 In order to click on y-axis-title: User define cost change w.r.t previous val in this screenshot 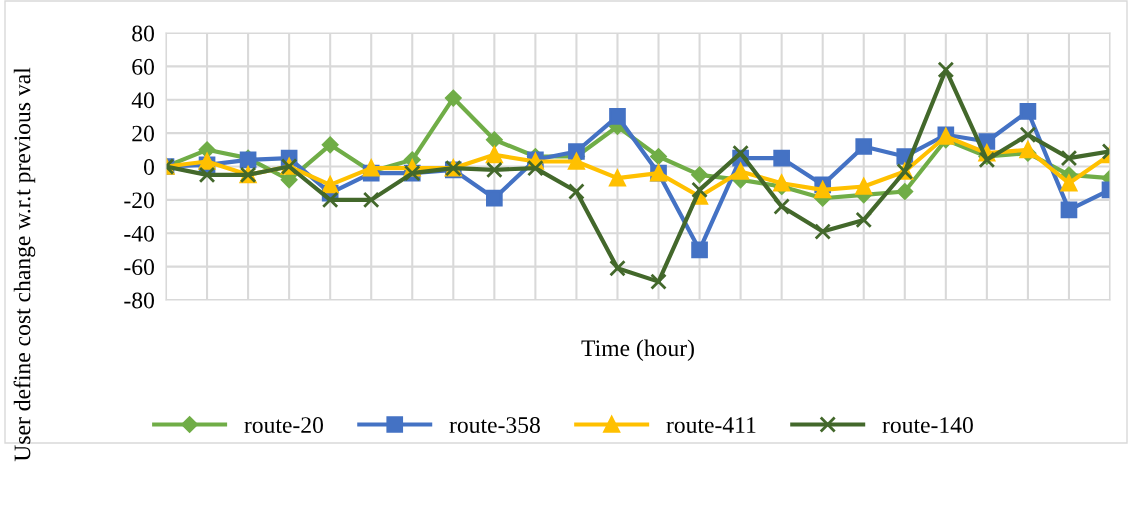, I will do `click(24, 264)`.